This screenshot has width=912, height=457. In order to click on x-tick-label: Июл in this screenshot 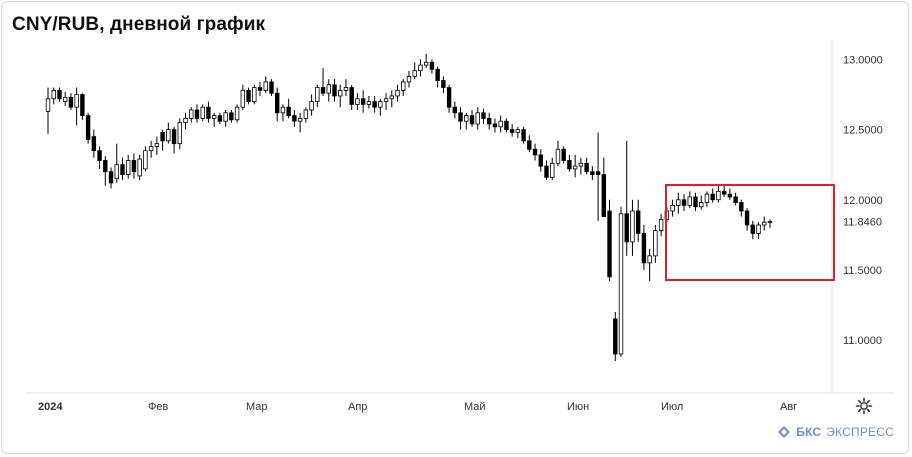, I will do `click(672, 407)`.